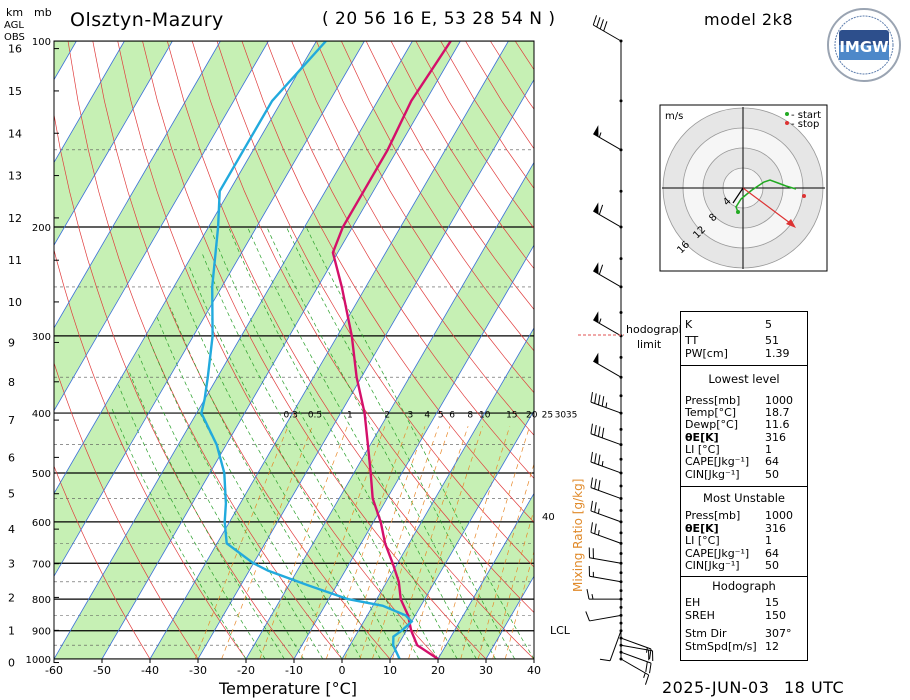 Image resolution: width=910 pixels, height=700 pixels. What do you see at coordinates (41, 632) in the screenshot?
I see `pressure-label: 900` at bounding box center [41, 632].